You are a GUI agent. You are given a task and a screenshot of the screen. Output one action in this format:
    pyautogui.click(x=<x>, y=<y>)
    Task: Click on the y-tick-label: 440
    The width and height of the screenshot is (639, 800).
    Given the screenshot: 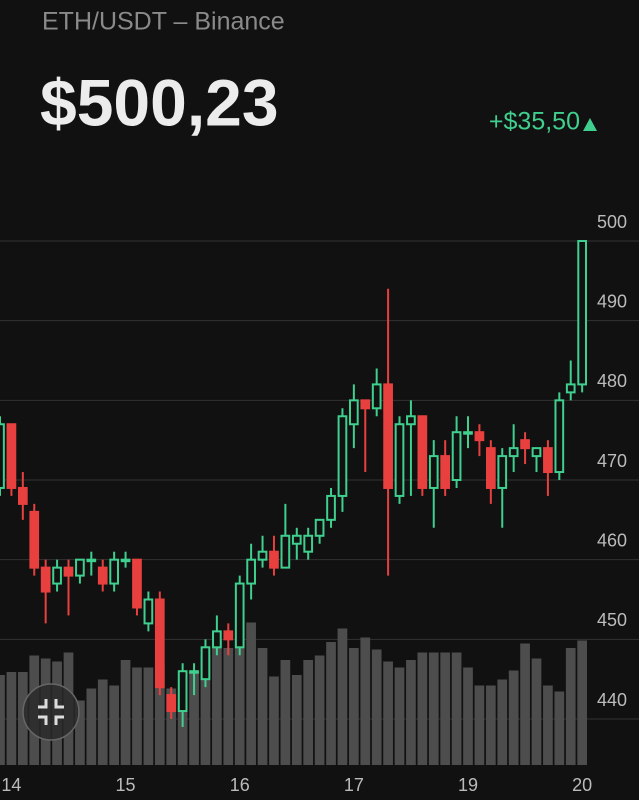 What is the action you would take?
    pyautogui.click(x=612, y=700)
    